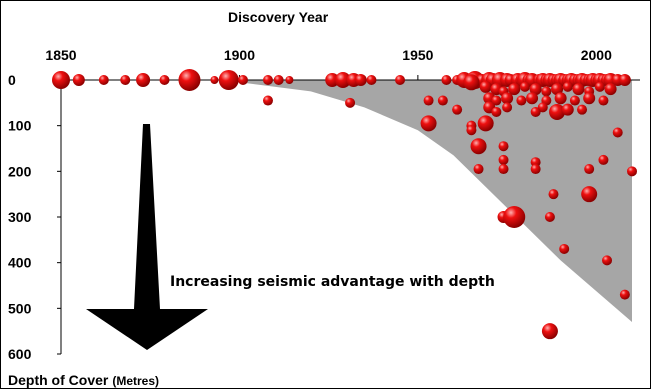 The width and height of the screenshot is (651, 389). Describe the element at coordinates (239, 55) in the screenshot. I see `x-tick-label: 1900` at that location.